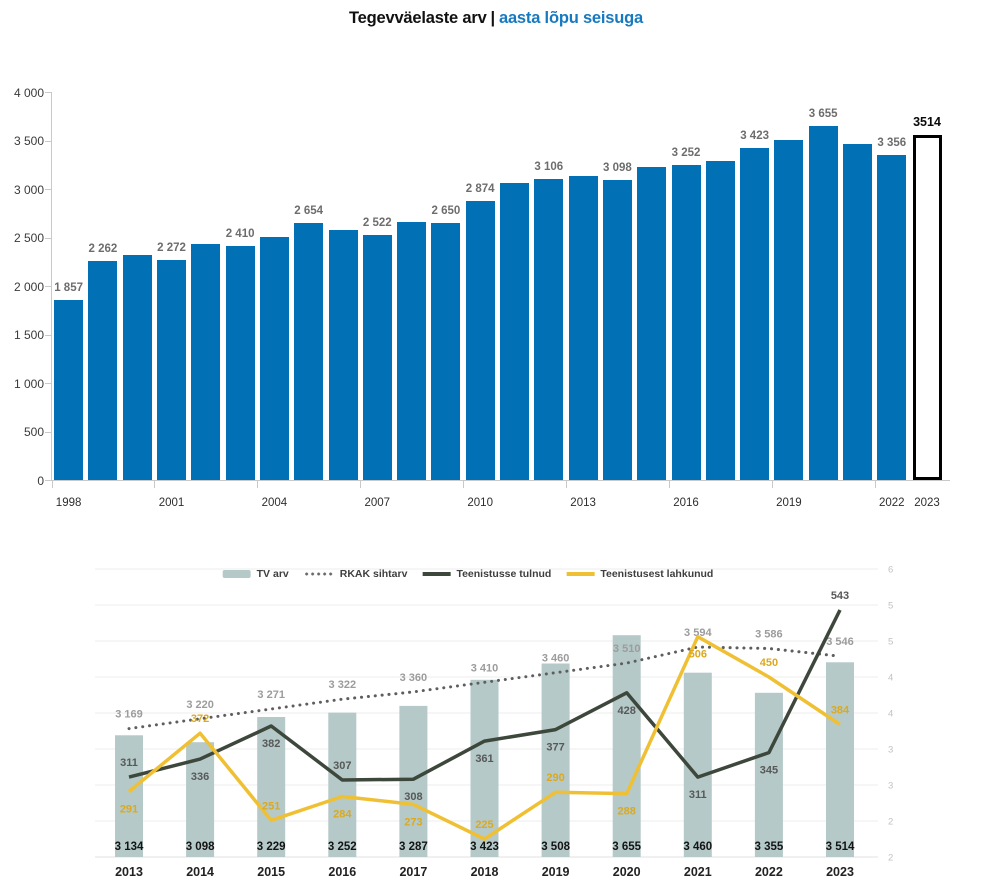  I want to click on y-axis-label: 3 000, so click(28, 189).